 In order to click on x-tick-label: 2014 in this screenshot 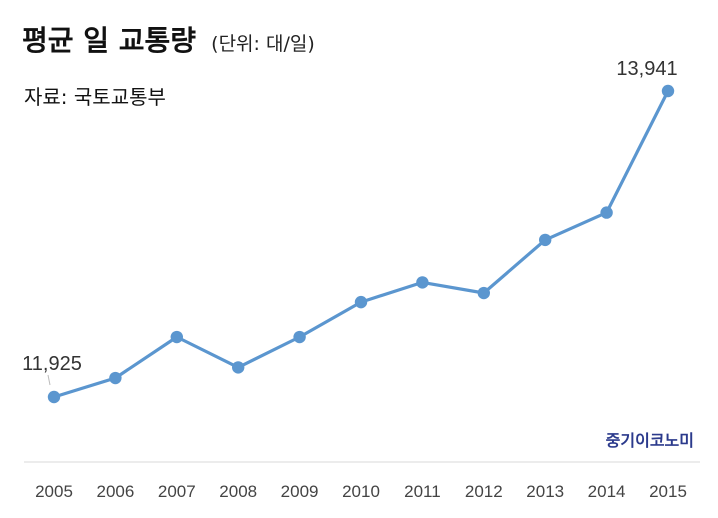, I will do `click(607, 491)`.